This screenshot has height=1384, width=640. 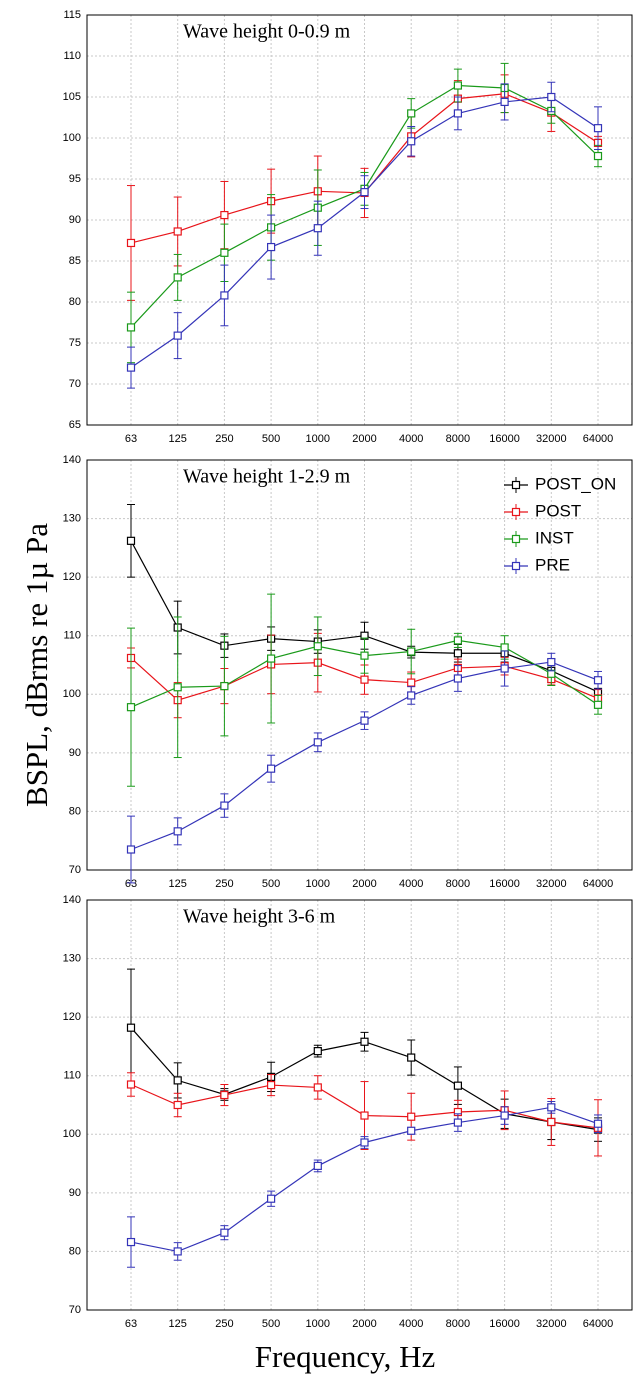 What do you see at coordinates (75, 343) in the screenshot?
I see `y-tick-label: 75` at bounding box center [75, 343].